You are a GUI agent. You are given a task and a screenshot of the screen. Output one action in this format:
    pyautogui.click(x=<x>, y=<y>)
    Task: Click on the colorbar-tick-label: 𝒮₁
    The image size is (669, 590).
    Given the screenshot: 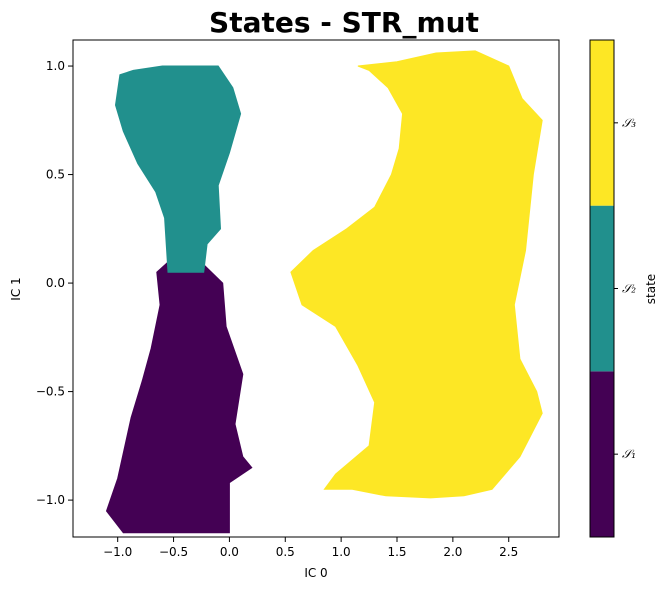 What is the action you would take?
    pyautogui.click(x=629, y=454)
    